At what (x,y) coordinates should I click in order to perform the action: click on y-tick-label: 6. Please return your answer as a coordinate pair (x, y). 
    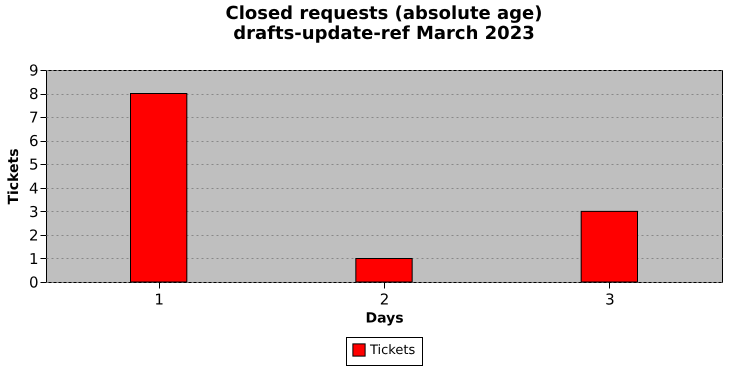
    Looking at the image, I should click on (33, 141).